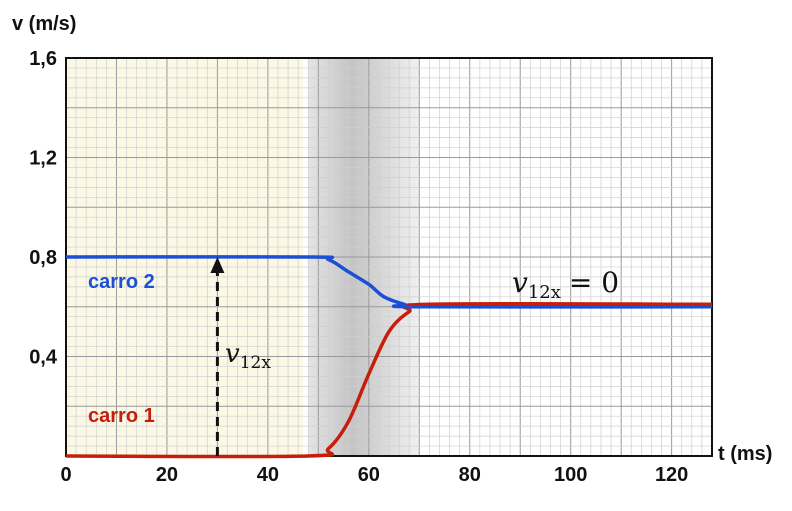 This screenshot has width=792, height=511. I want to click on x-axis-title: t (ms), so click(745, 454).